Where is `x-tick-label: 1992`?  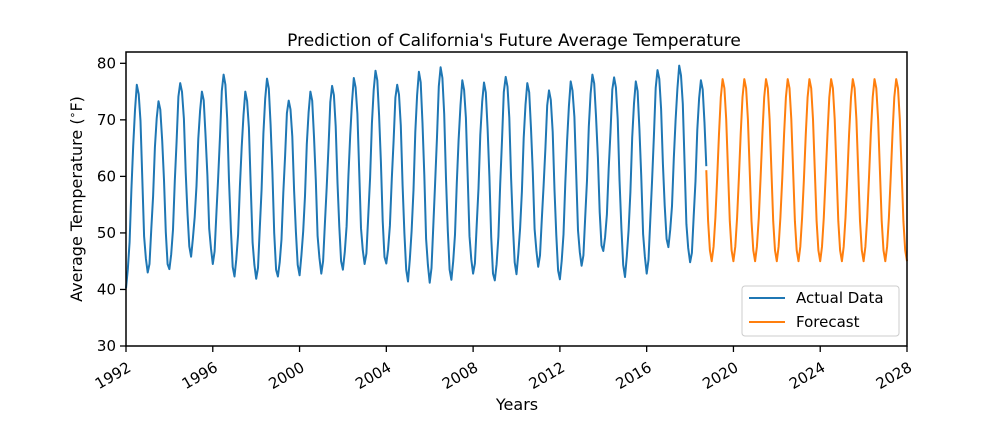
x-tick-label: 1992 is located at coordinates (113, 375).